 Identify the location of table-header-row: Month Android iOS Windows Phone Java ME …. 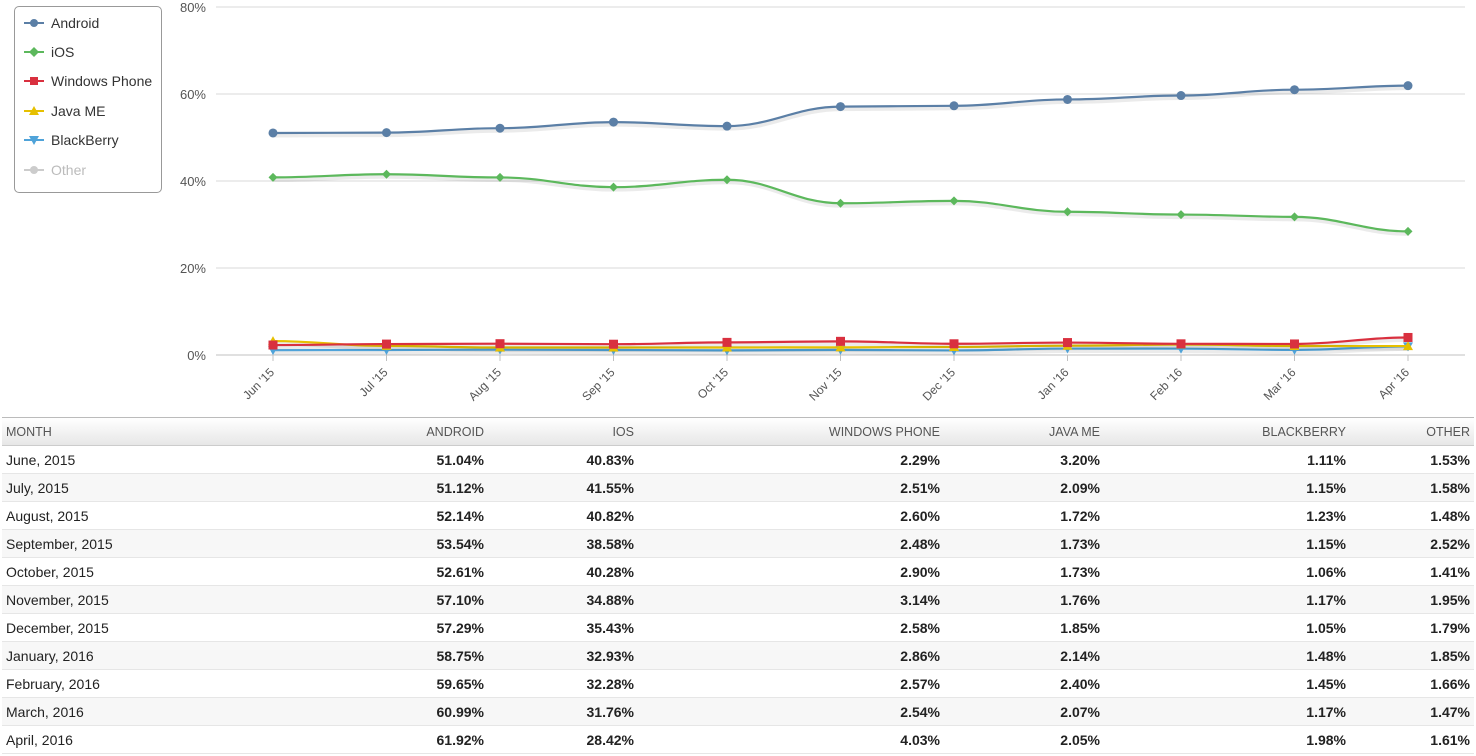
(738, 431).